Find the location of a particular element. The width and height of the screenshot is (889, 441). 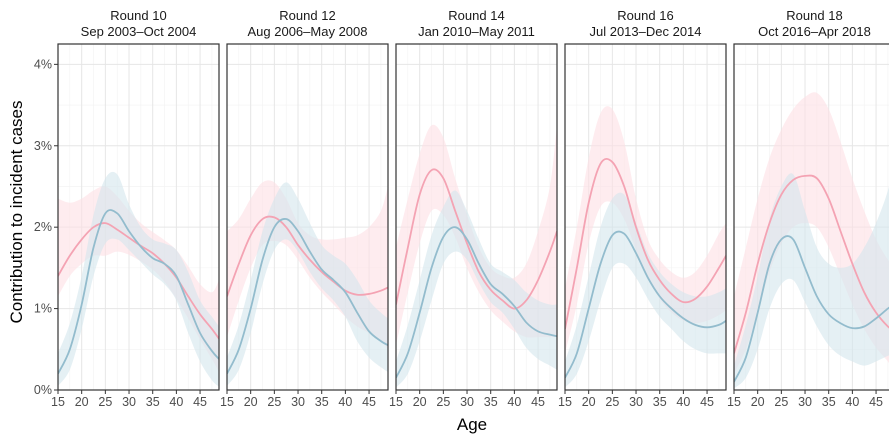

panel-subtitle: Jul 2013–Dec 2014 is located at coordinates (645, 31).